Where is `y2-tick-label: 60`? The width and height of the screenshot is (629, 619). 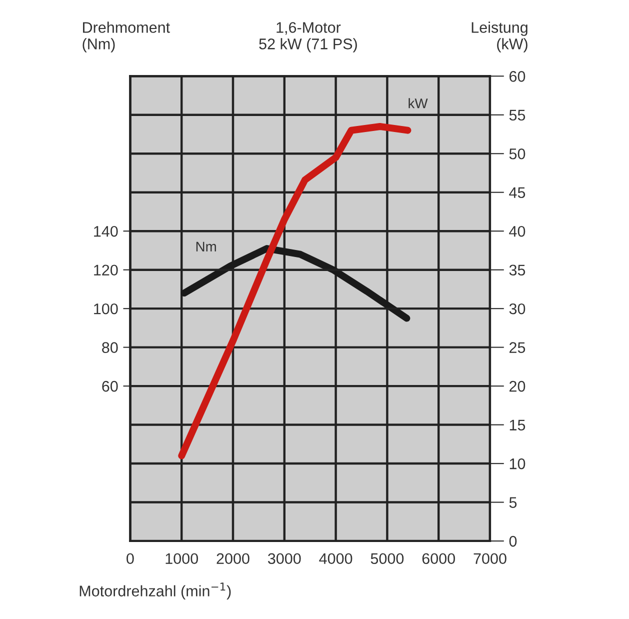
y2-tick-label: 60 is located at coordinates (518, 76).